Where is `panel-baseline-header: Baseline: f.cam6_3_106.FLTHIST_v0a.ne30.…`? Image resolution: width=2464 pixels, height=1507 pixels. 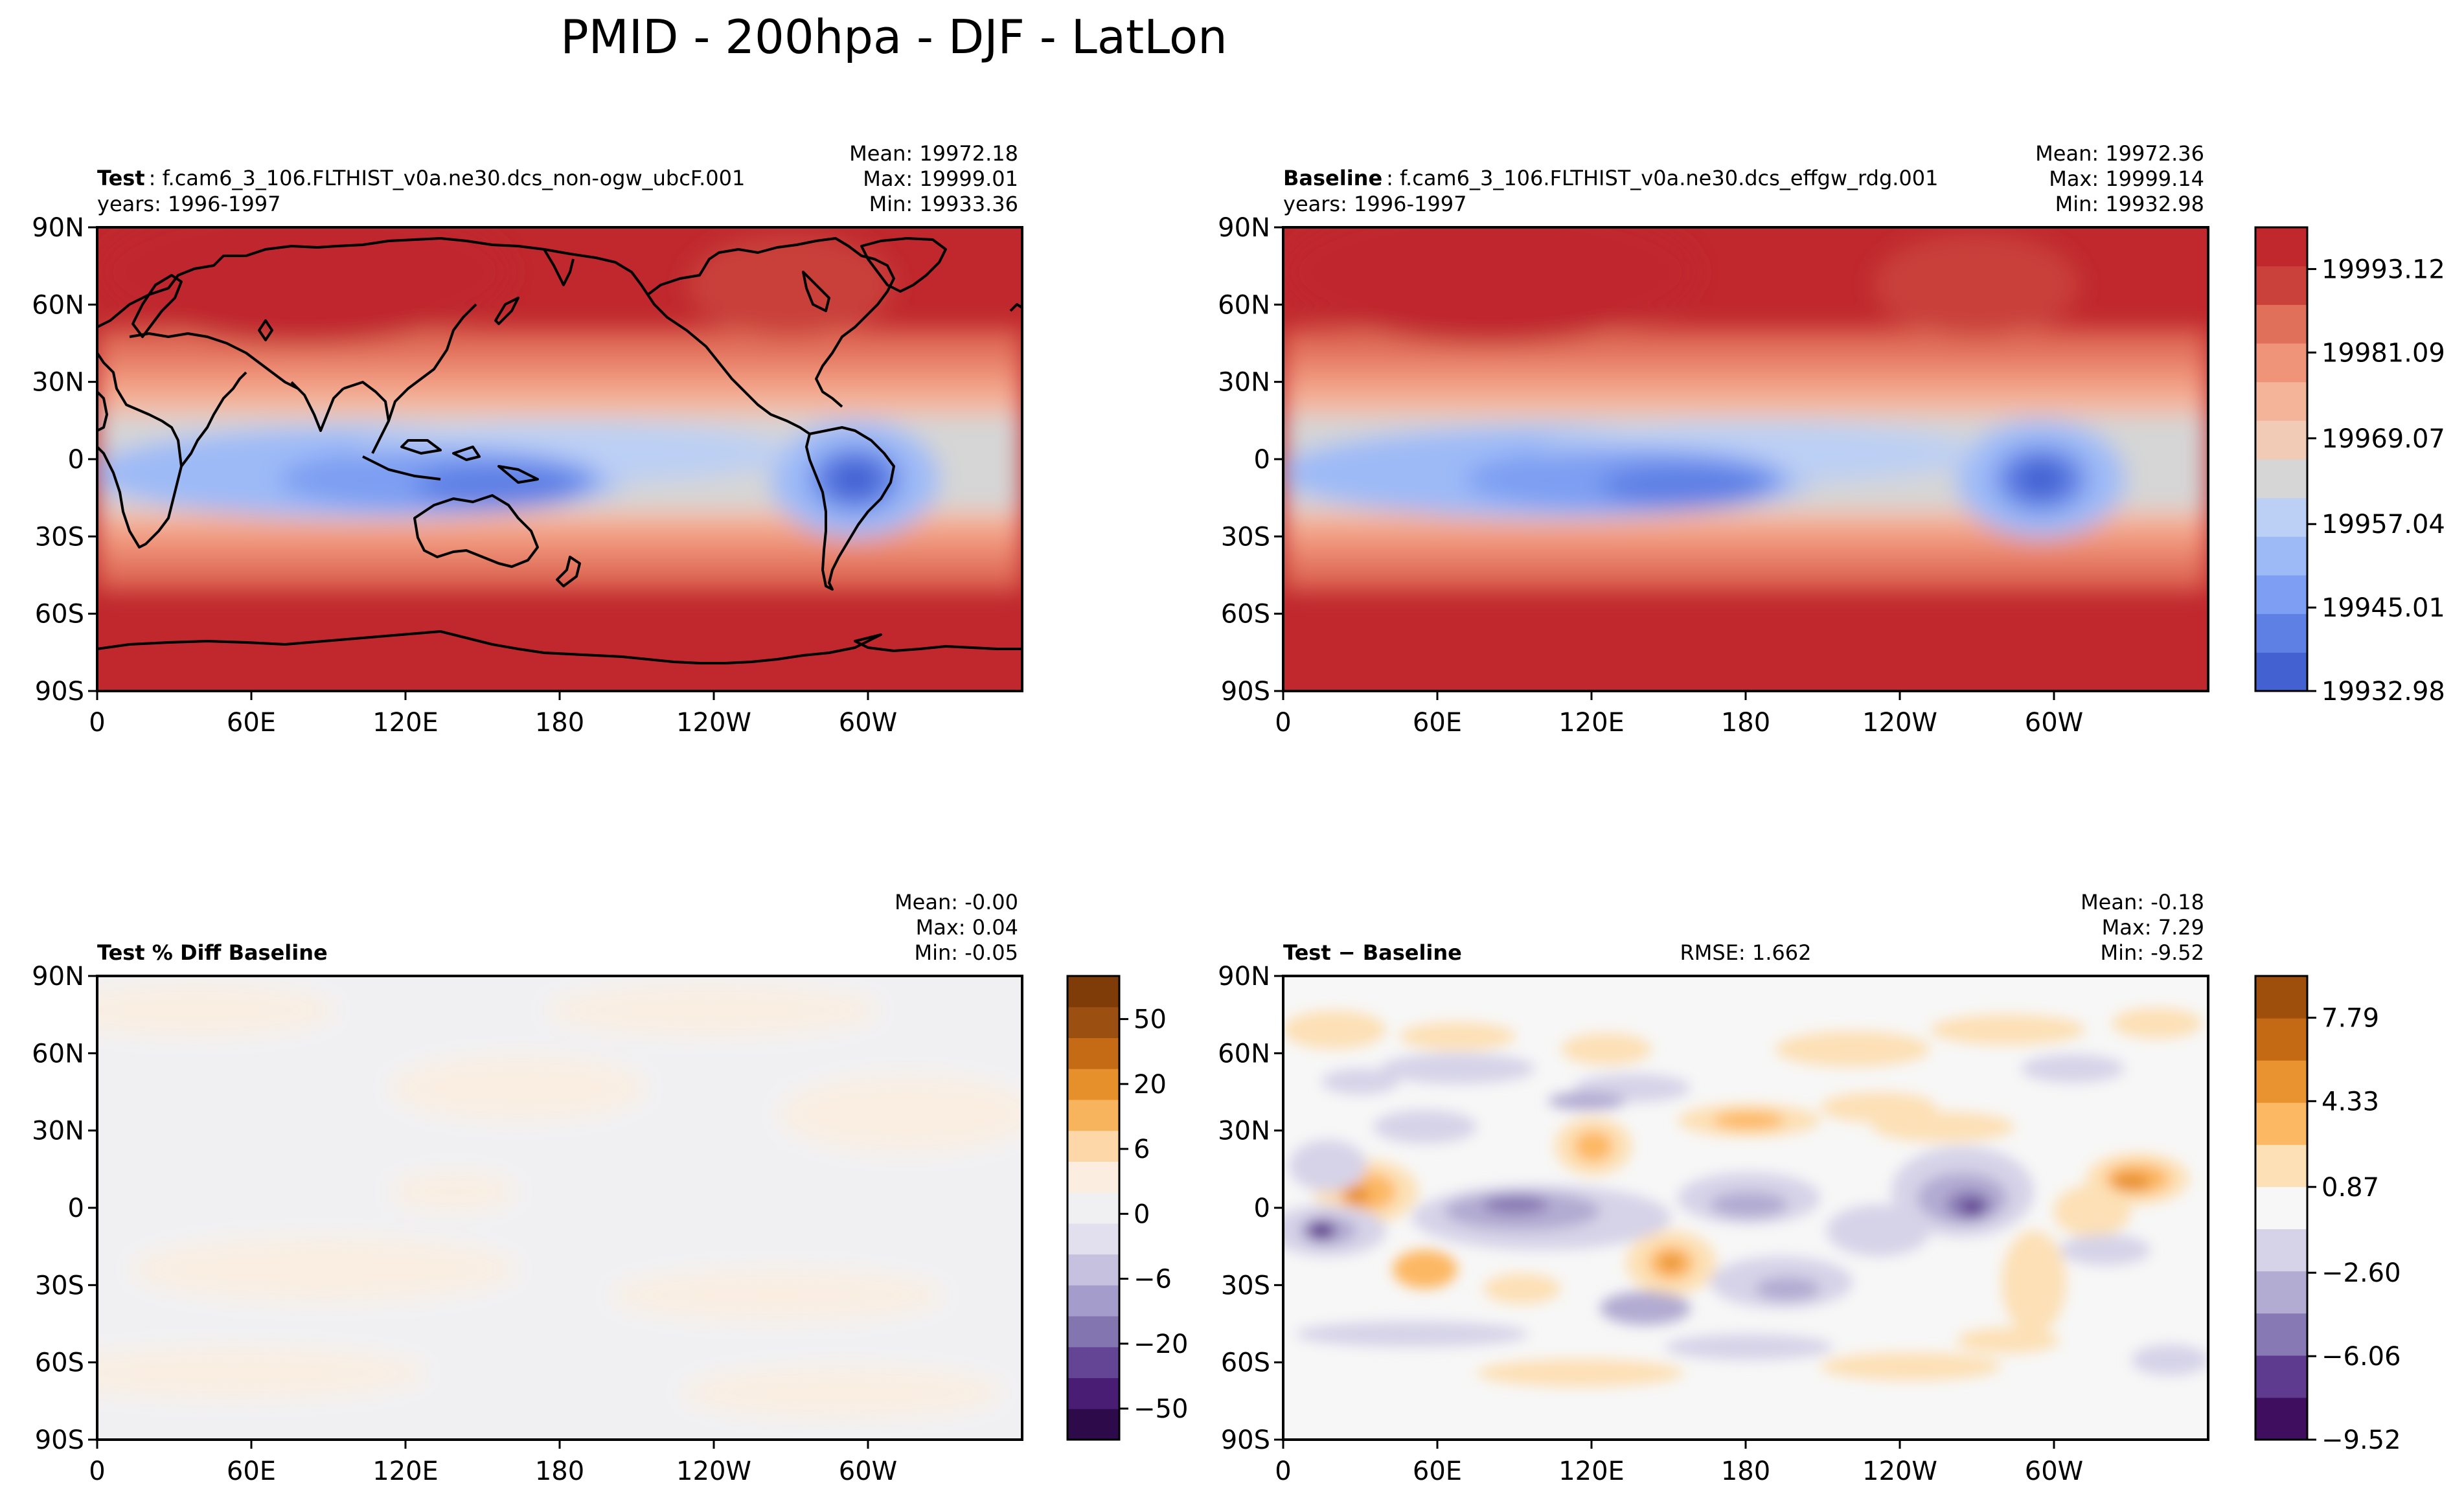 panel-baseline-header: Baseline: f.cam6_3_106.FLTHIST_v0a.ne30.… is located at coordinates (1743, 178).